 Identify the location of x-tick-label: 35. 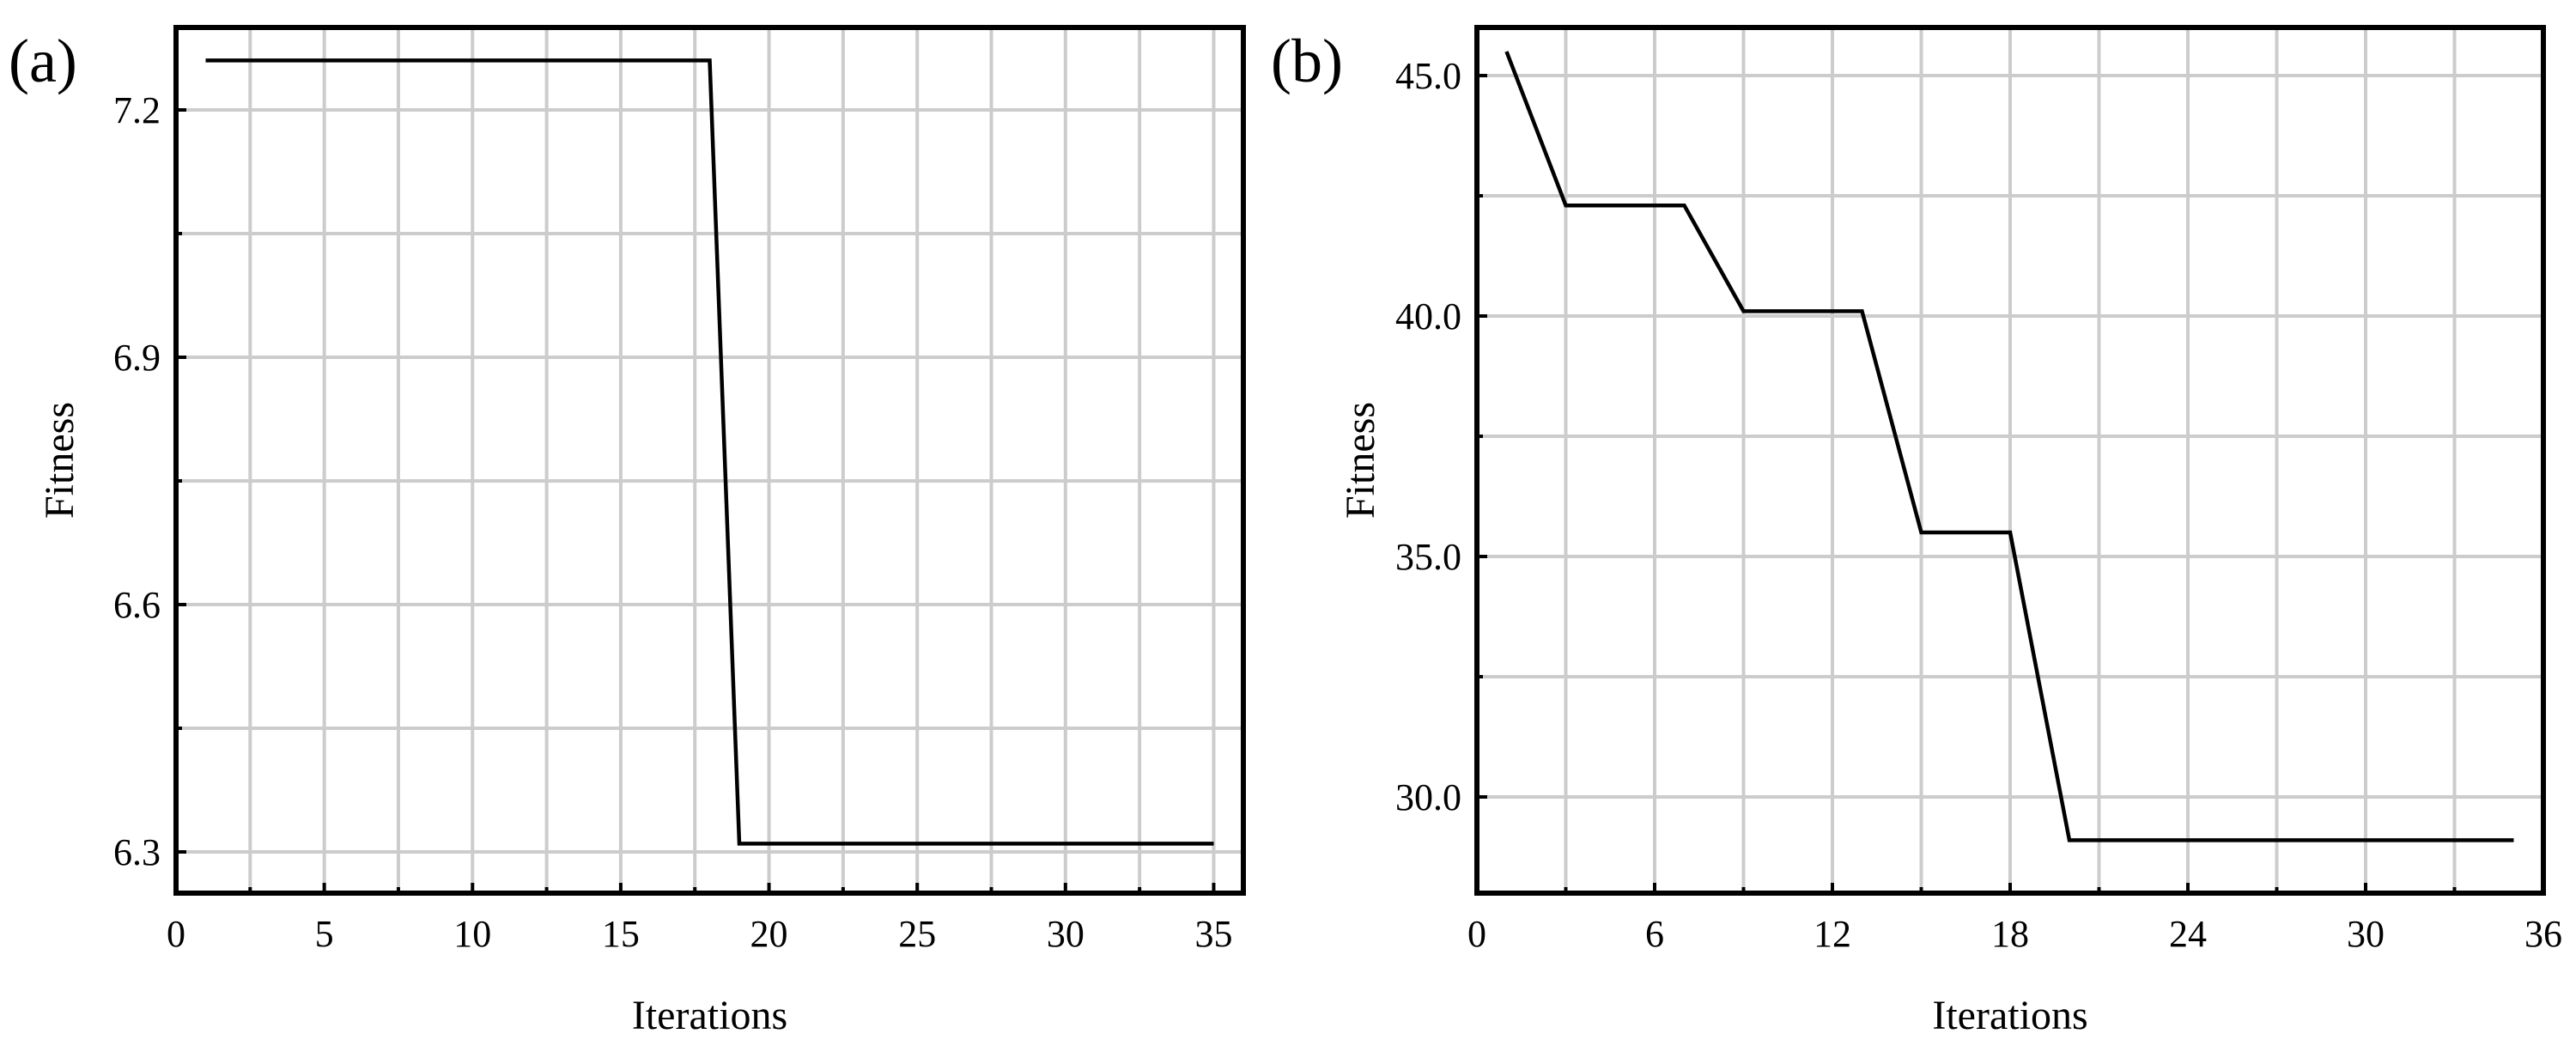
(1213, 934).